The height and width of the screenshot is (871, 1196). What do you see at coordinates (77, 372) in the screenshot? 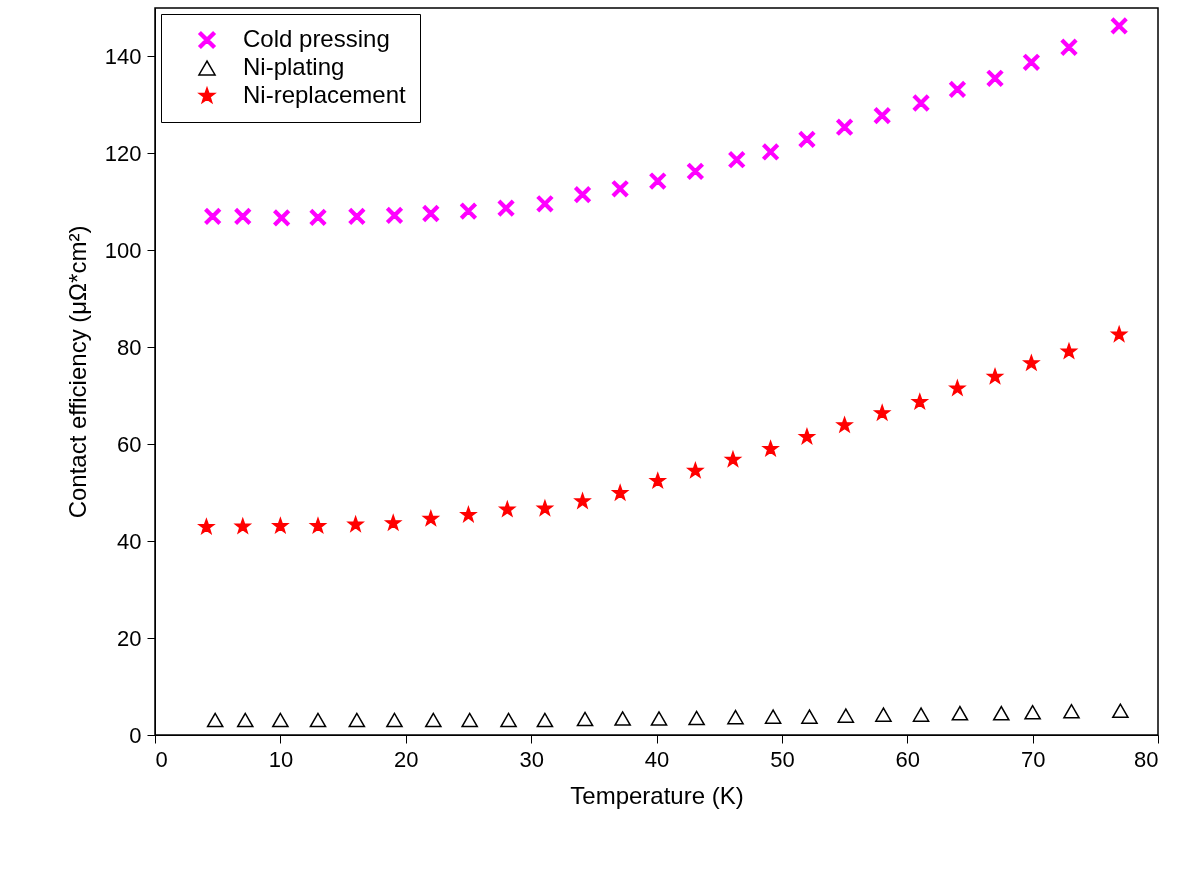
I see `y-axis-title: Contact efficiency (μΩ*cm²)` at bounding box center [77, 372].